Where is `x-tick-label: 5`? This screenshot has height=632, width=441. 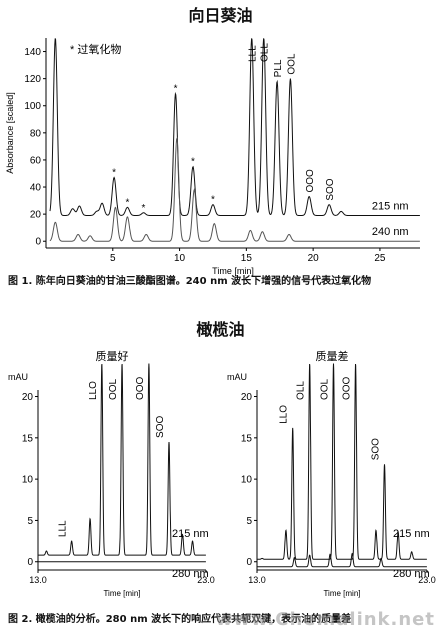
x-tick-label: 5 is located at coordinates (113, 258).